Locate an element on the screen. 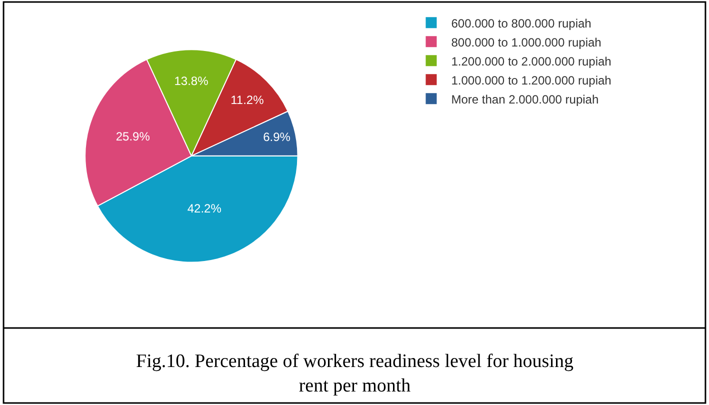 This screenshot has width=709, height=405. data-label: 11.2% is located at coordinates (247, 100).